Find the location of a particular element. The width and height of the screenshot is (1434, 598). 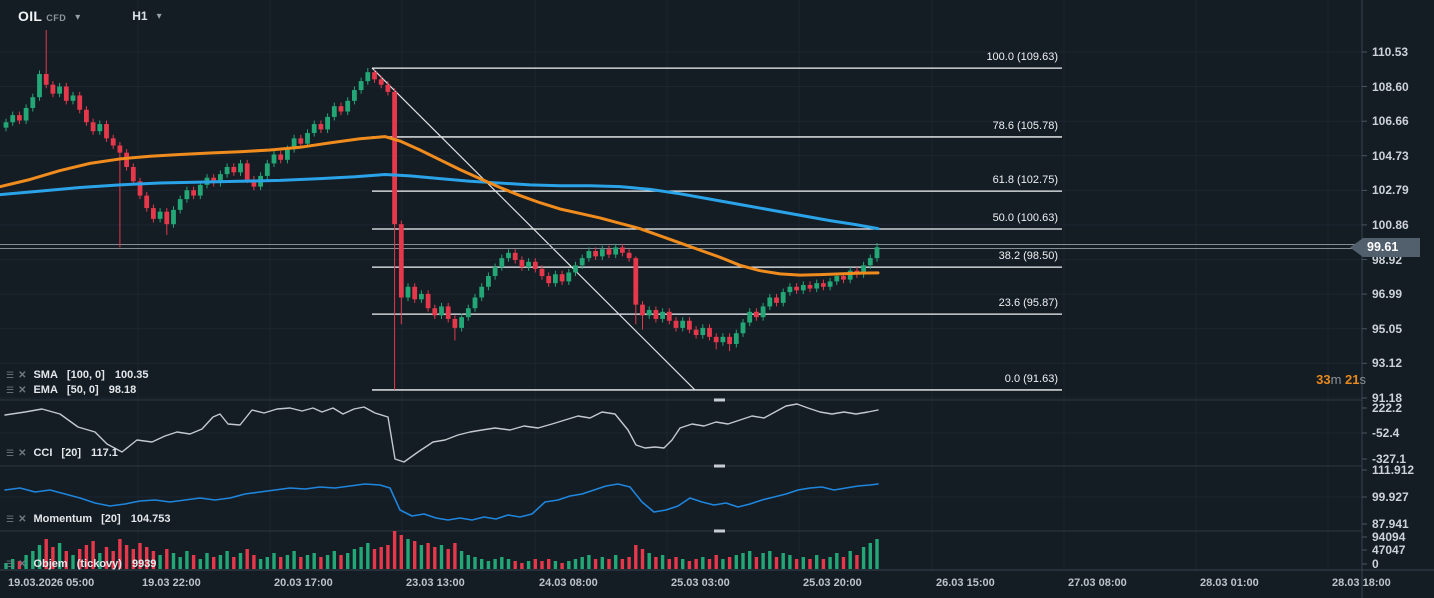

volume-axis-label: 47047 is located at coordinates (1389, 550).